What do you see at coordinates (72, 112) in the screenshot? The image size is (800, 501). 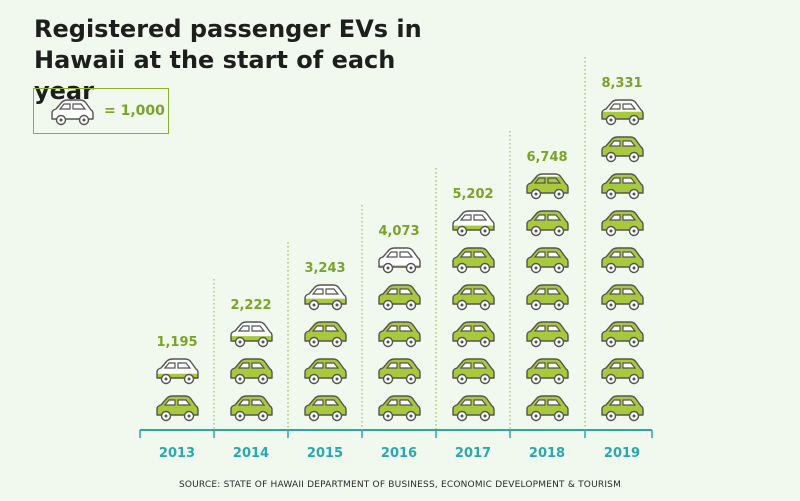 I see `car-icon` at bounding box center [72, 112].